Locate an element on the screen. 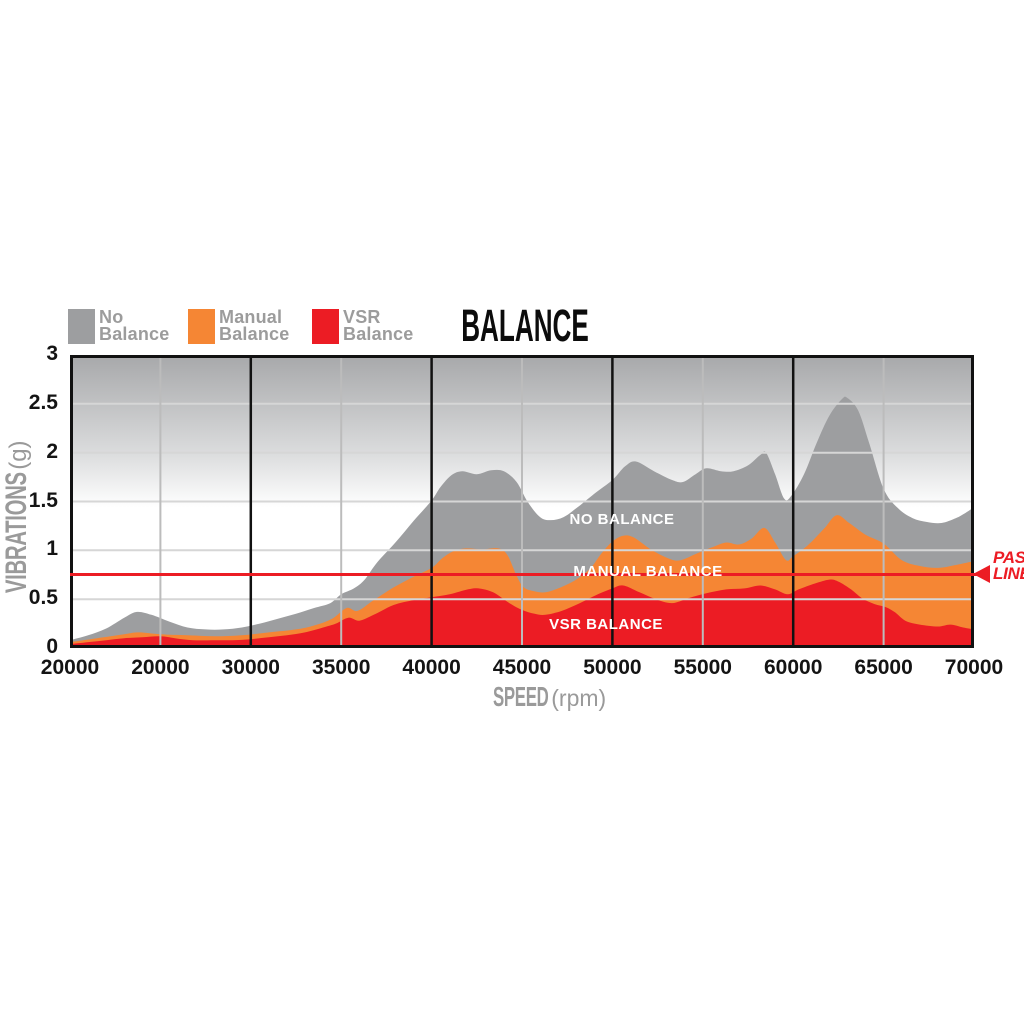 Image resolution: width=1024 pixels, height=1024 pixels. legend-label: Manual Balance is located at coordinates (254, 325).